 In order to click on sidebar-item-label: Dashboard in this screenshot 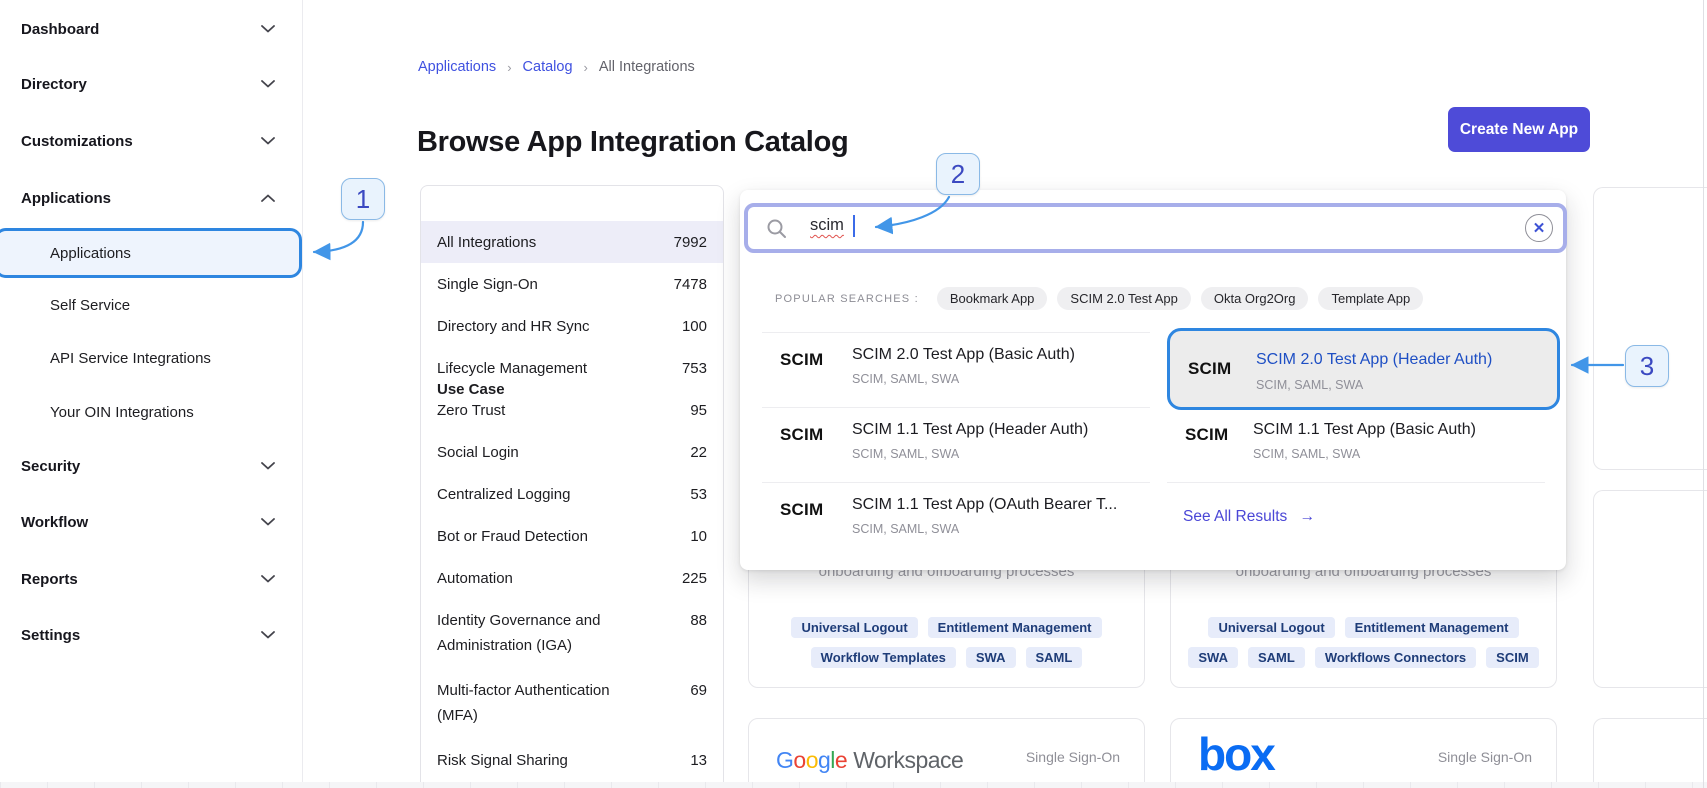, I will do `click(60, 29)`.